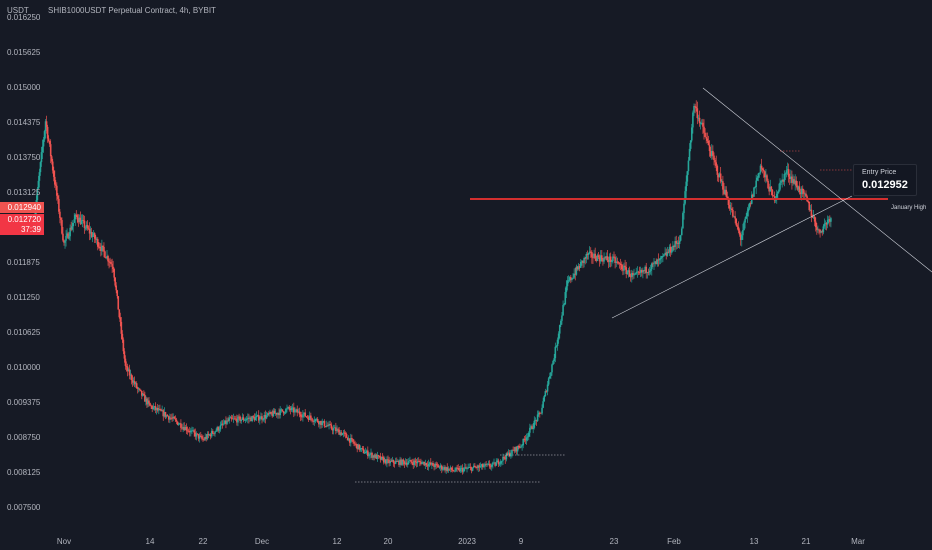  I want to click on descending-trendline, so click(817, 180).